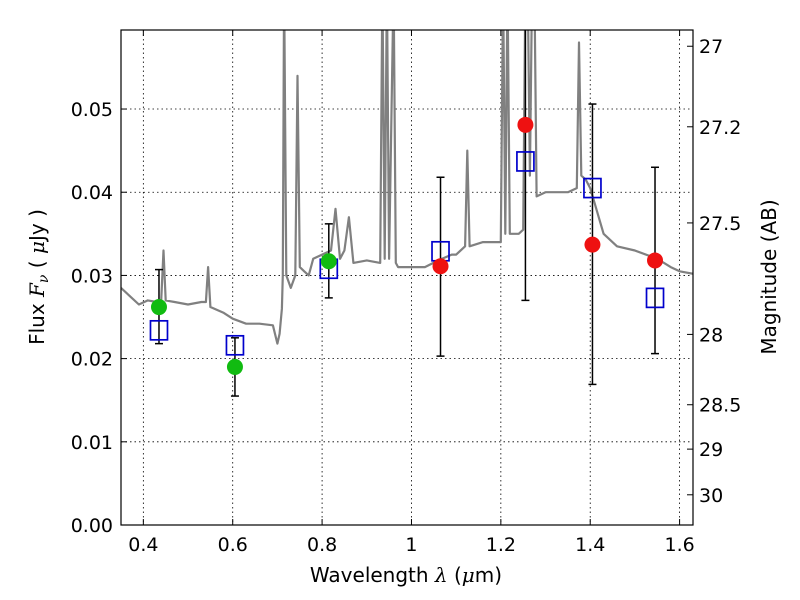 This screenshot has height=600, width=800. I want to click on y2-tick-label: 29, so click(711, 450).